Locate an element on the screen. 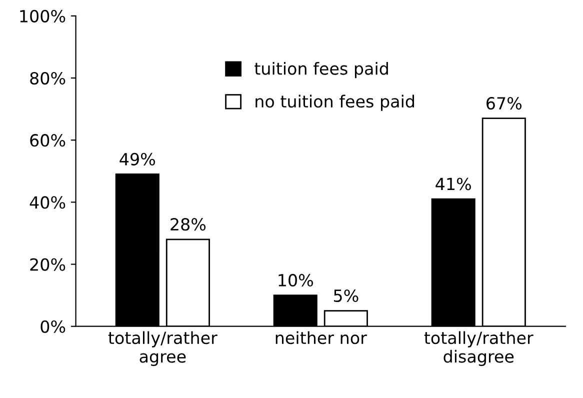 The height and width of the screenshot is (398, 583). legend-label: no tuition fees paid is located at coordinates (335, 102).